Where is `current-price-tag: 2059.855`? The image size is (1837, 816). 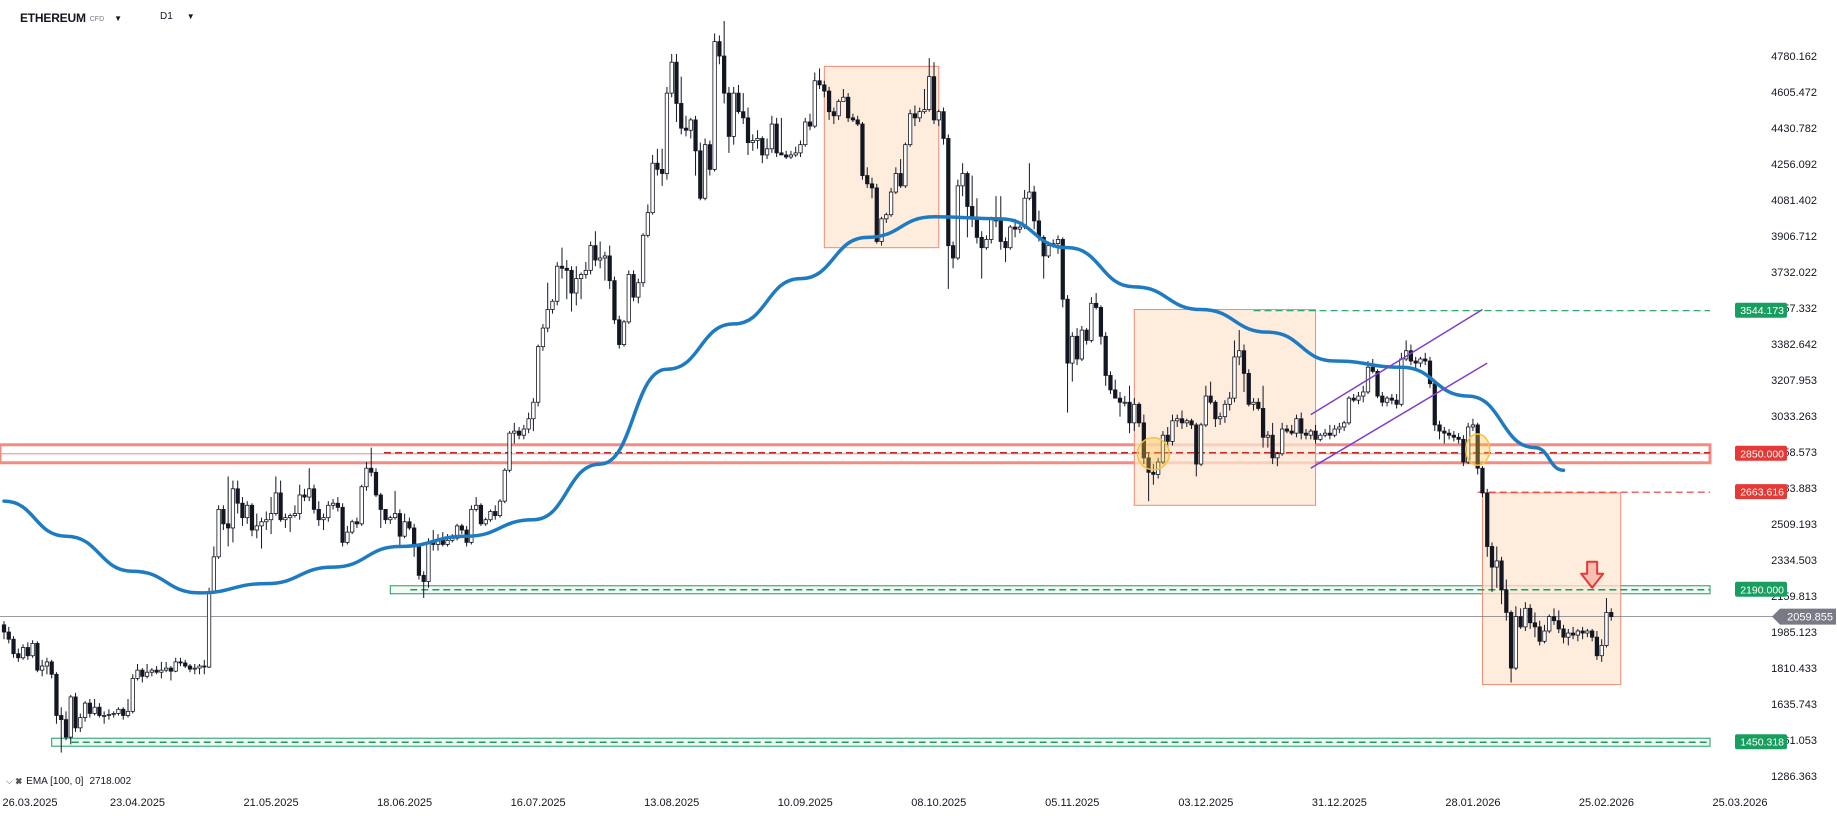
current-price-tag: 2059.855 is located at coordinates (1810, 618).